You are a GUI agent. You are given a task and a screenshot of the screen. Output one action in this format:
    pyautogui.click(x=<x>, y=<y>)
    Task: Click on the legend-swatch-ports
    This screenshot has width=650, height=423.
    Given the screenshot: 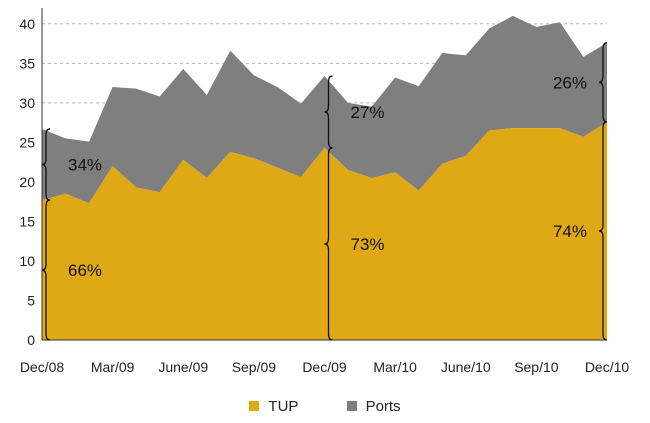 What is the action you would take?
    pyautogui.click(x=351, y=406)
    